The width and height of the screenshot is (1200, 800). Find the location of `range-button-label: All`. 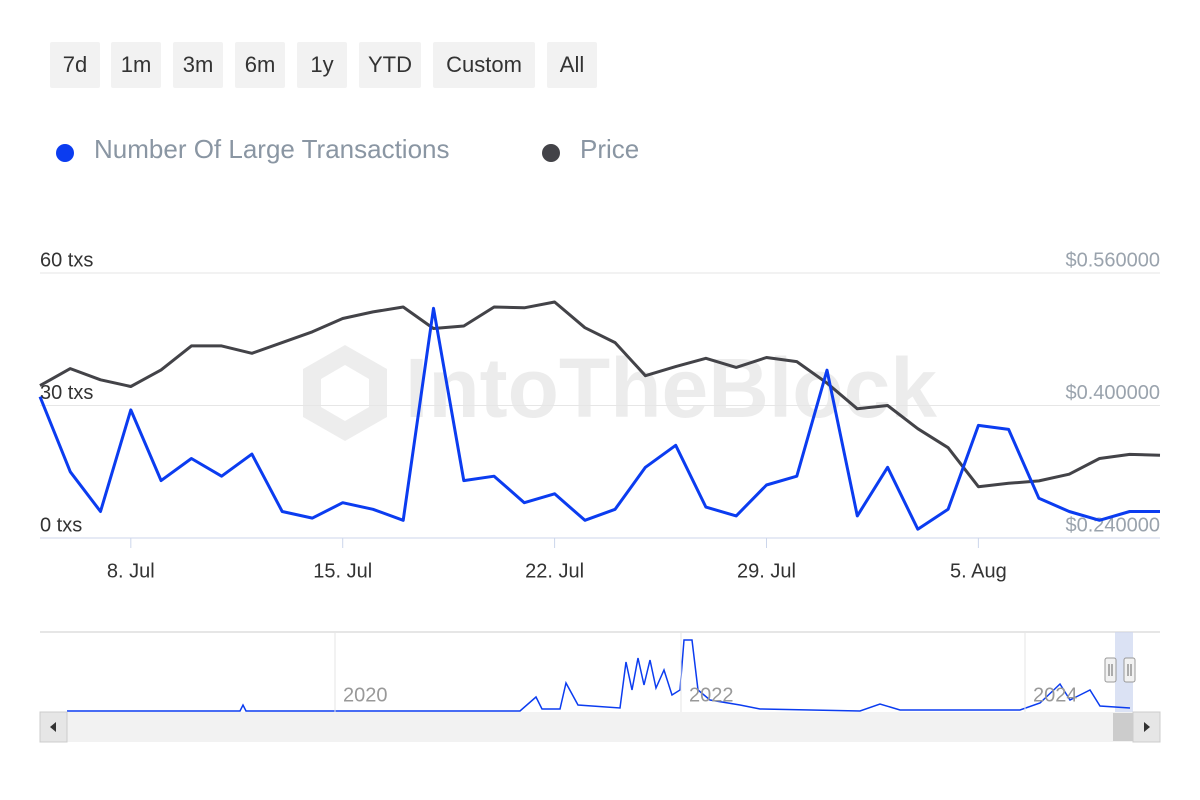

range-button-label: All is located at coordinates (572, 64).